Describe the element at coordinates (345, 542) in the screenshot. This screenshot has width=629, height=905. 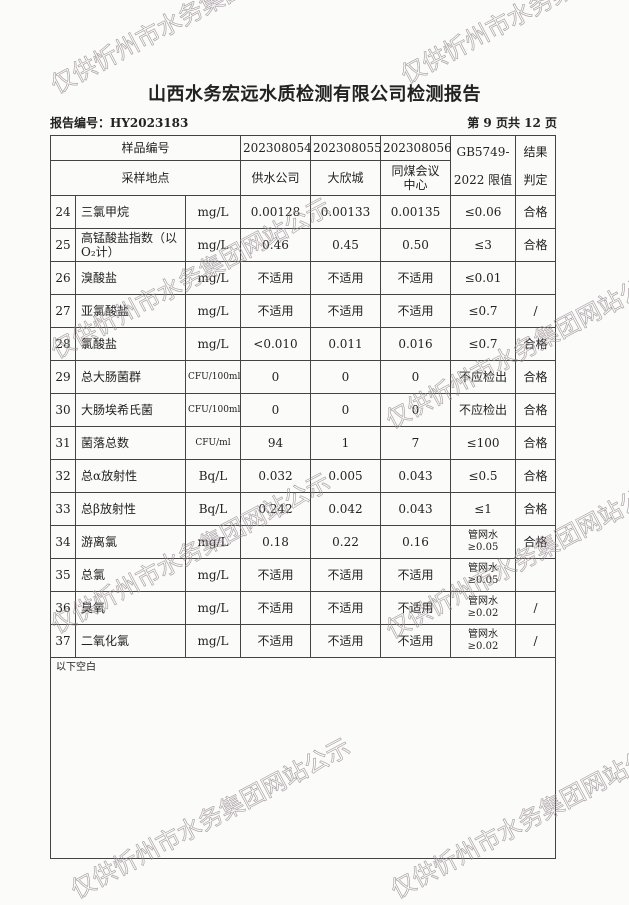
I see `cell-v2: 0.22` at that location.